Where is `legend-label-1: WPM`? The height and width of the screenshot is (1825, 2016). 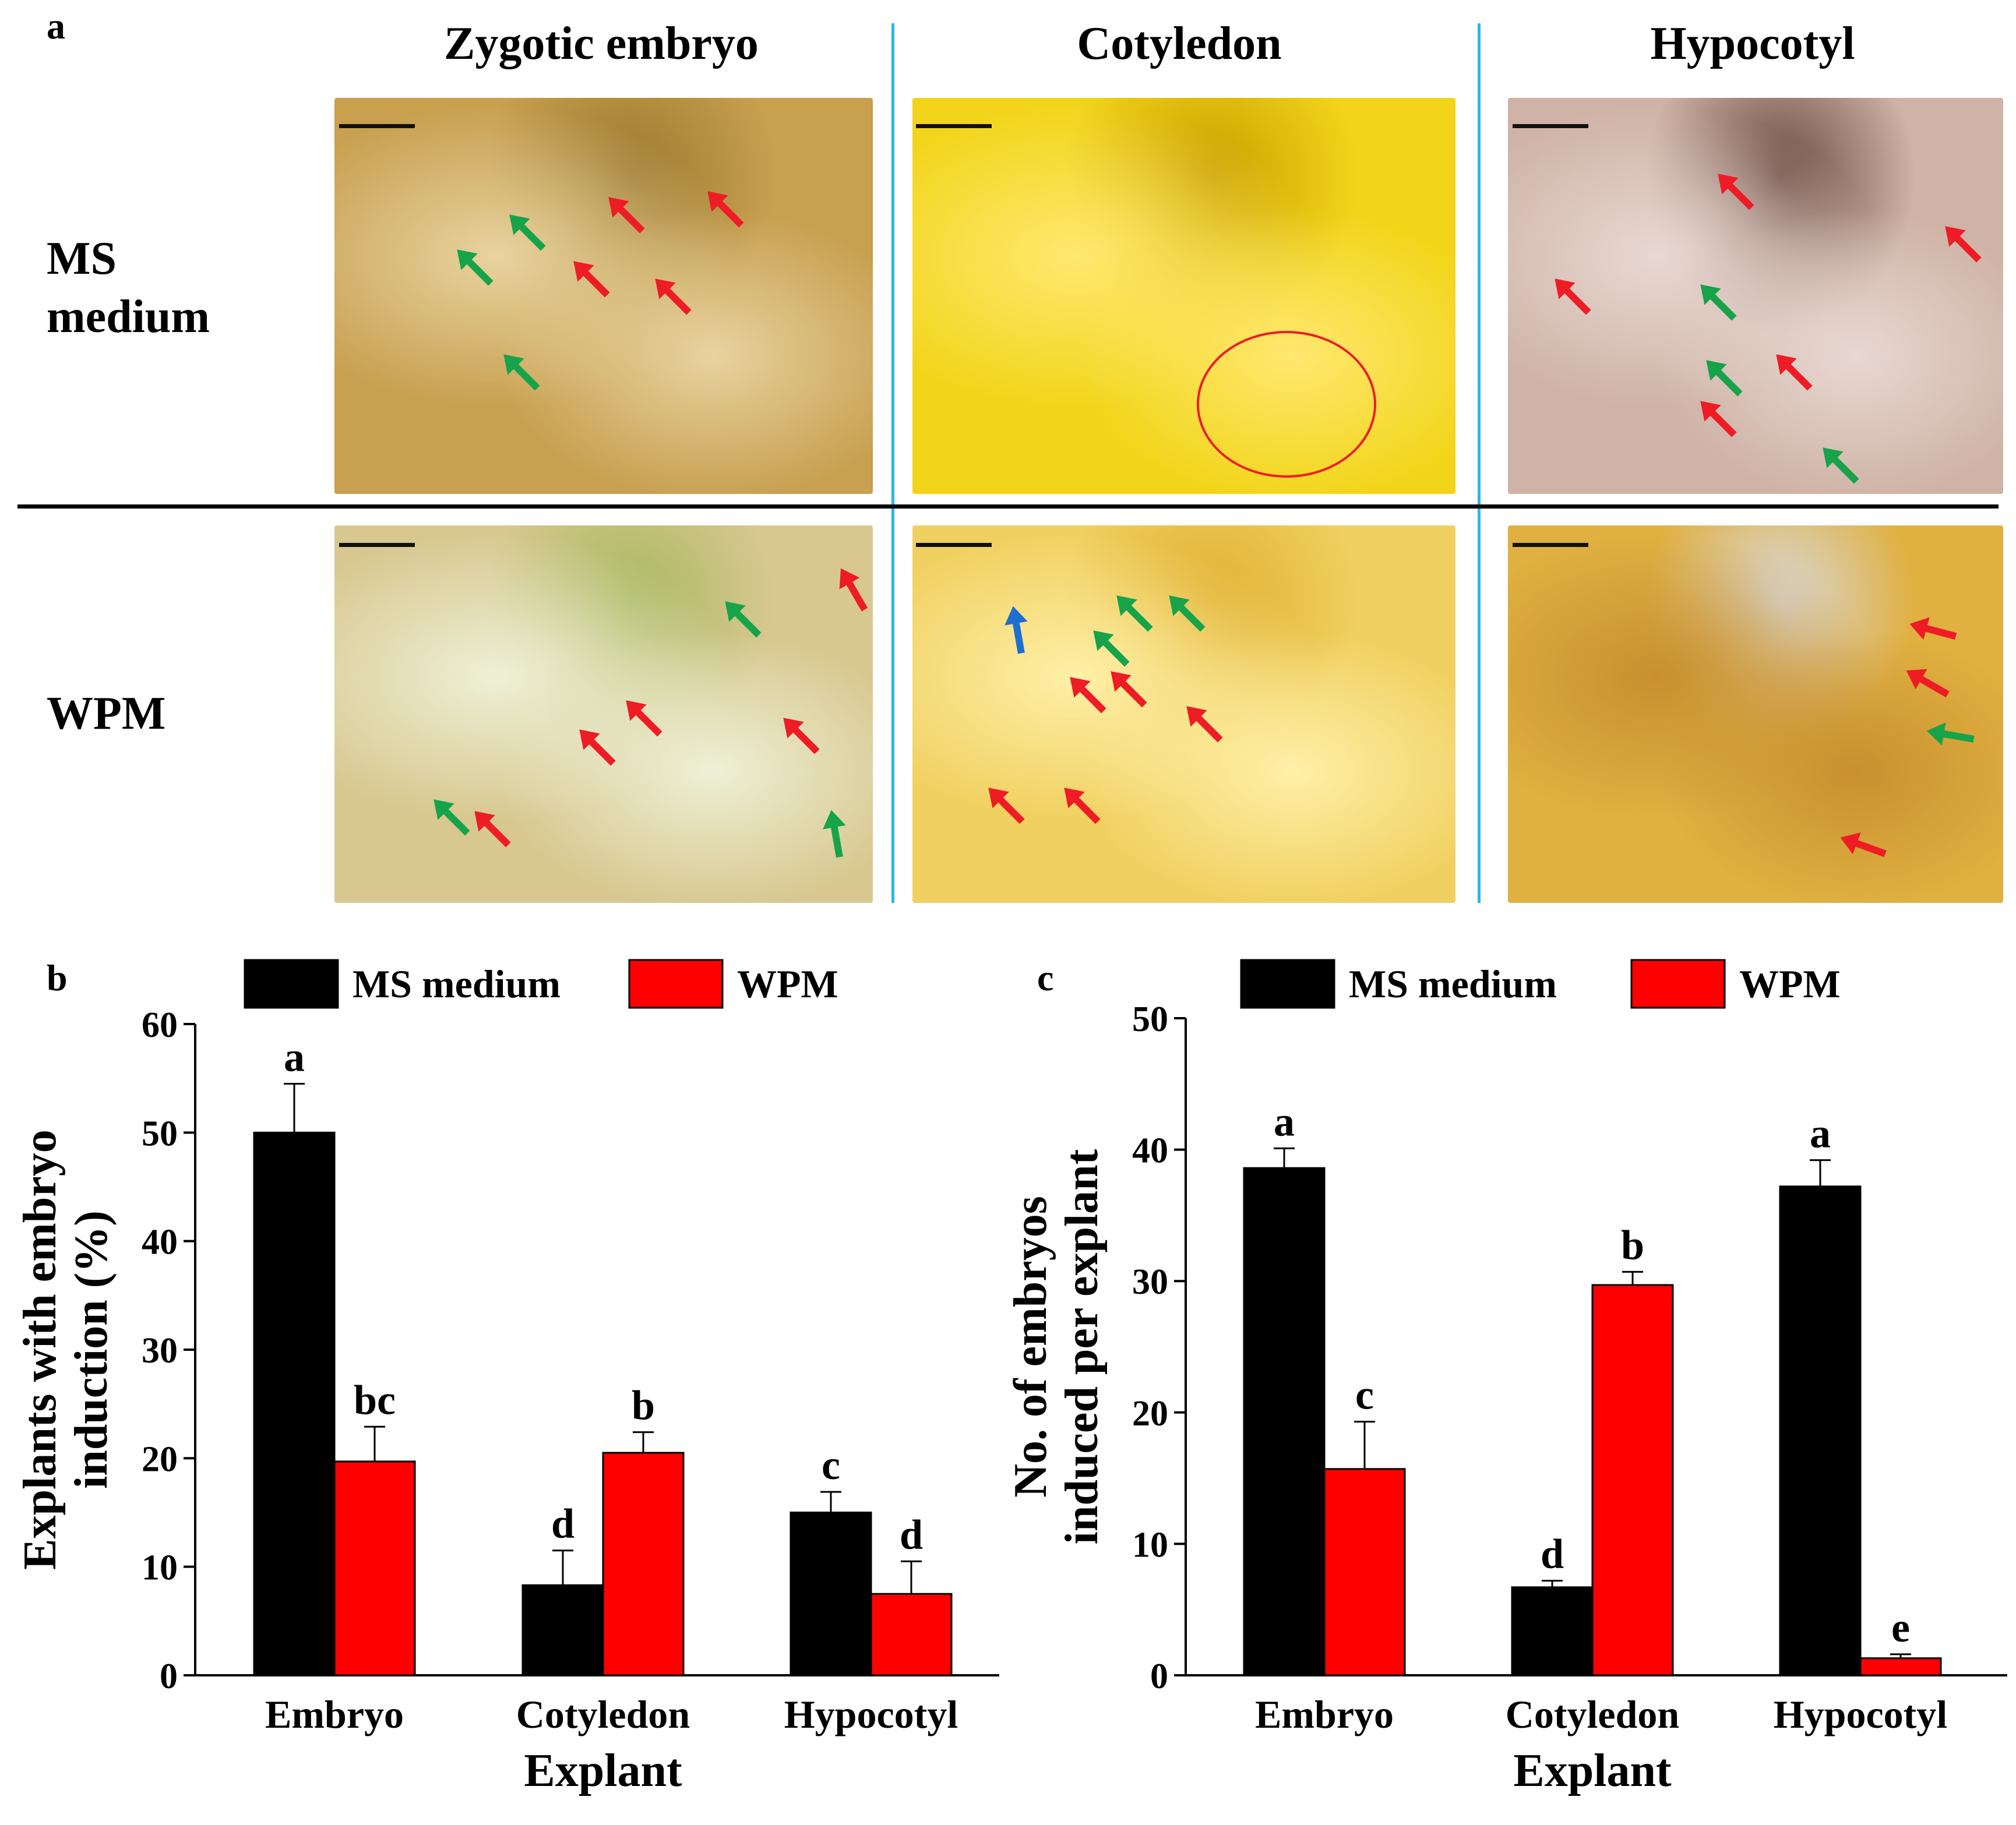 legend-label-1: WPM is located at coordinates (1790, 984).